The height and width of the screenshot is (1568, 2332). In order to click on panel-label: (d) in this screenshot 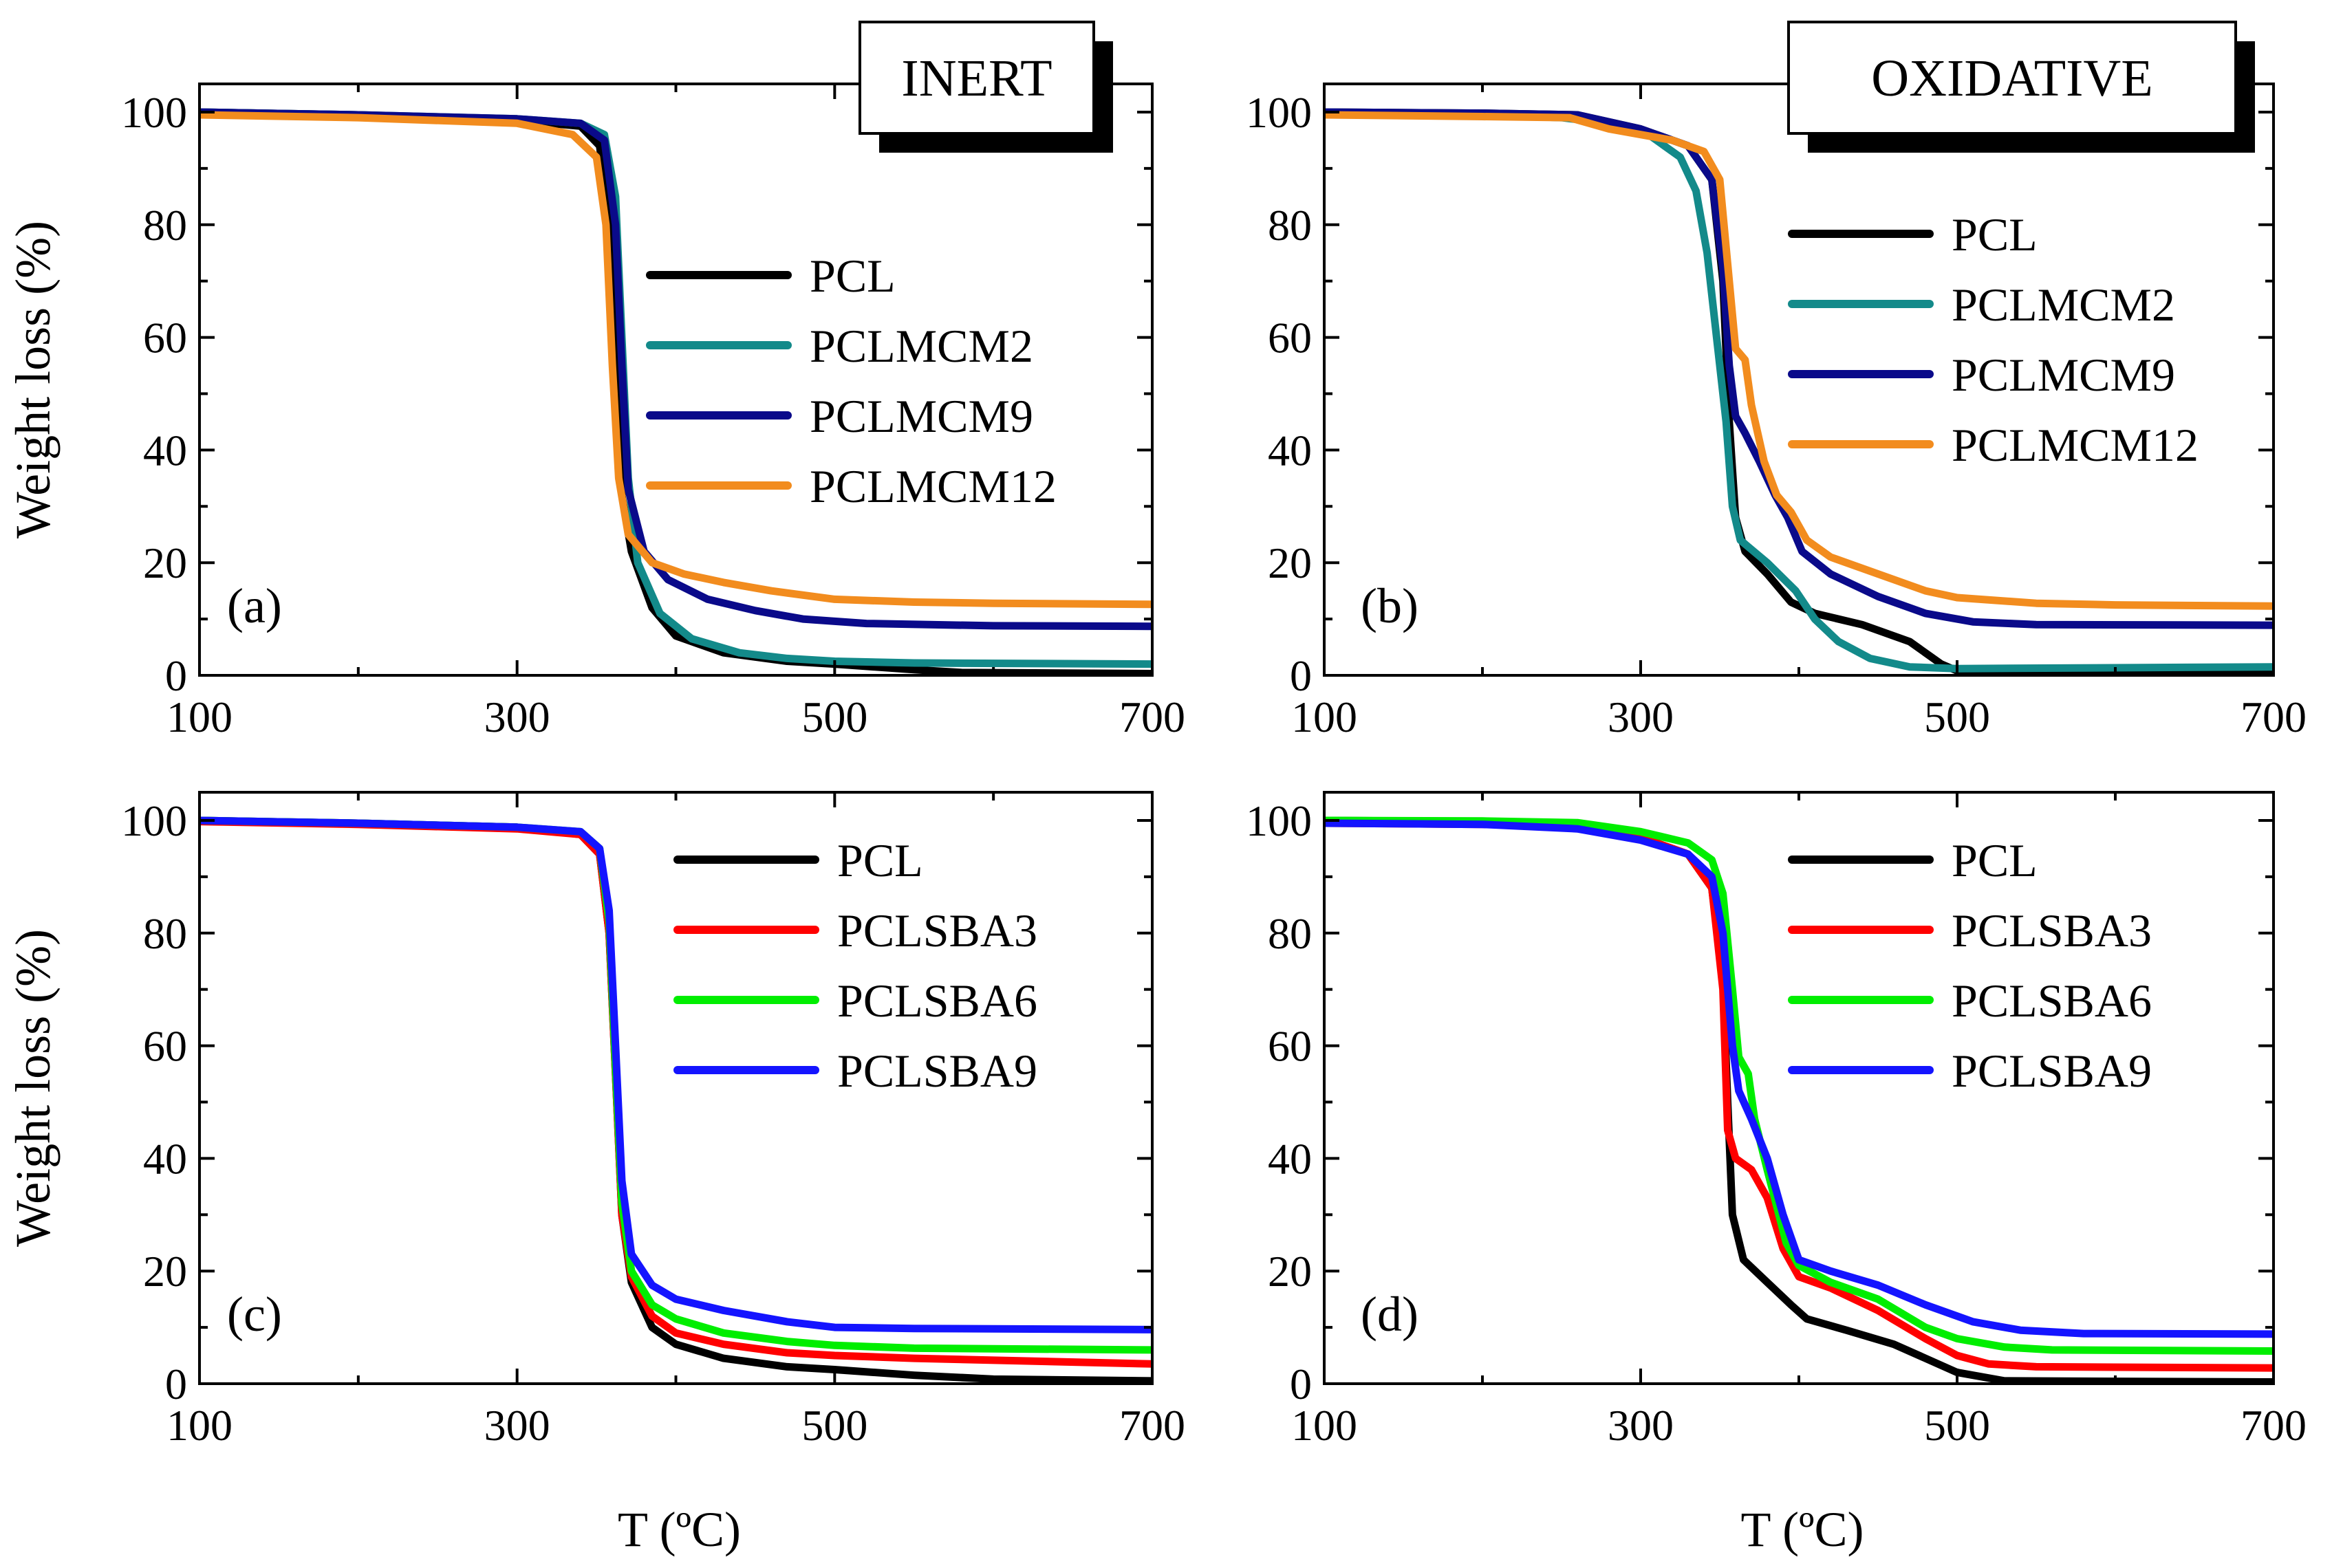, I will do `click(1389, 1314)`.